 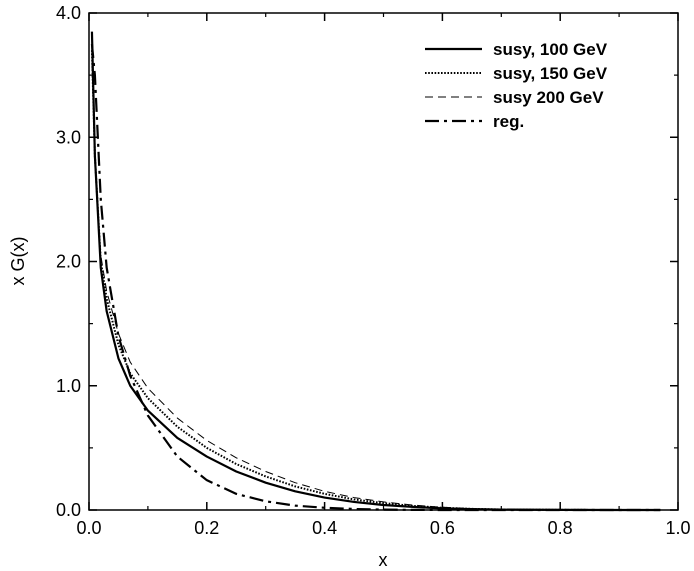 I want to click on x-tick-label: 0.8, so click(x=560, y=528).